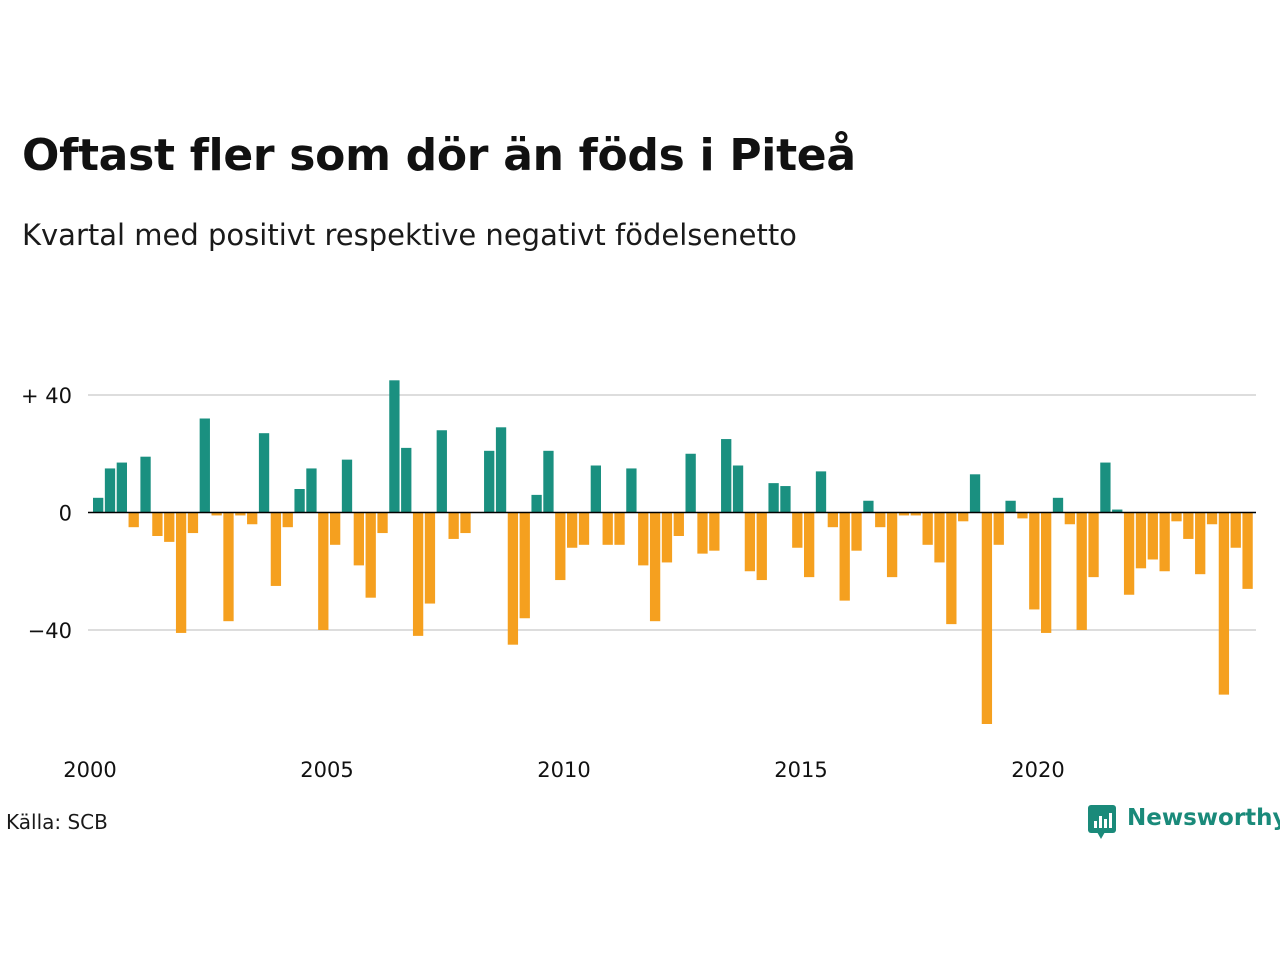 This screenshot has height=960, width=1280. I want to click on chart-bubble-icon, so click(1102, 822).